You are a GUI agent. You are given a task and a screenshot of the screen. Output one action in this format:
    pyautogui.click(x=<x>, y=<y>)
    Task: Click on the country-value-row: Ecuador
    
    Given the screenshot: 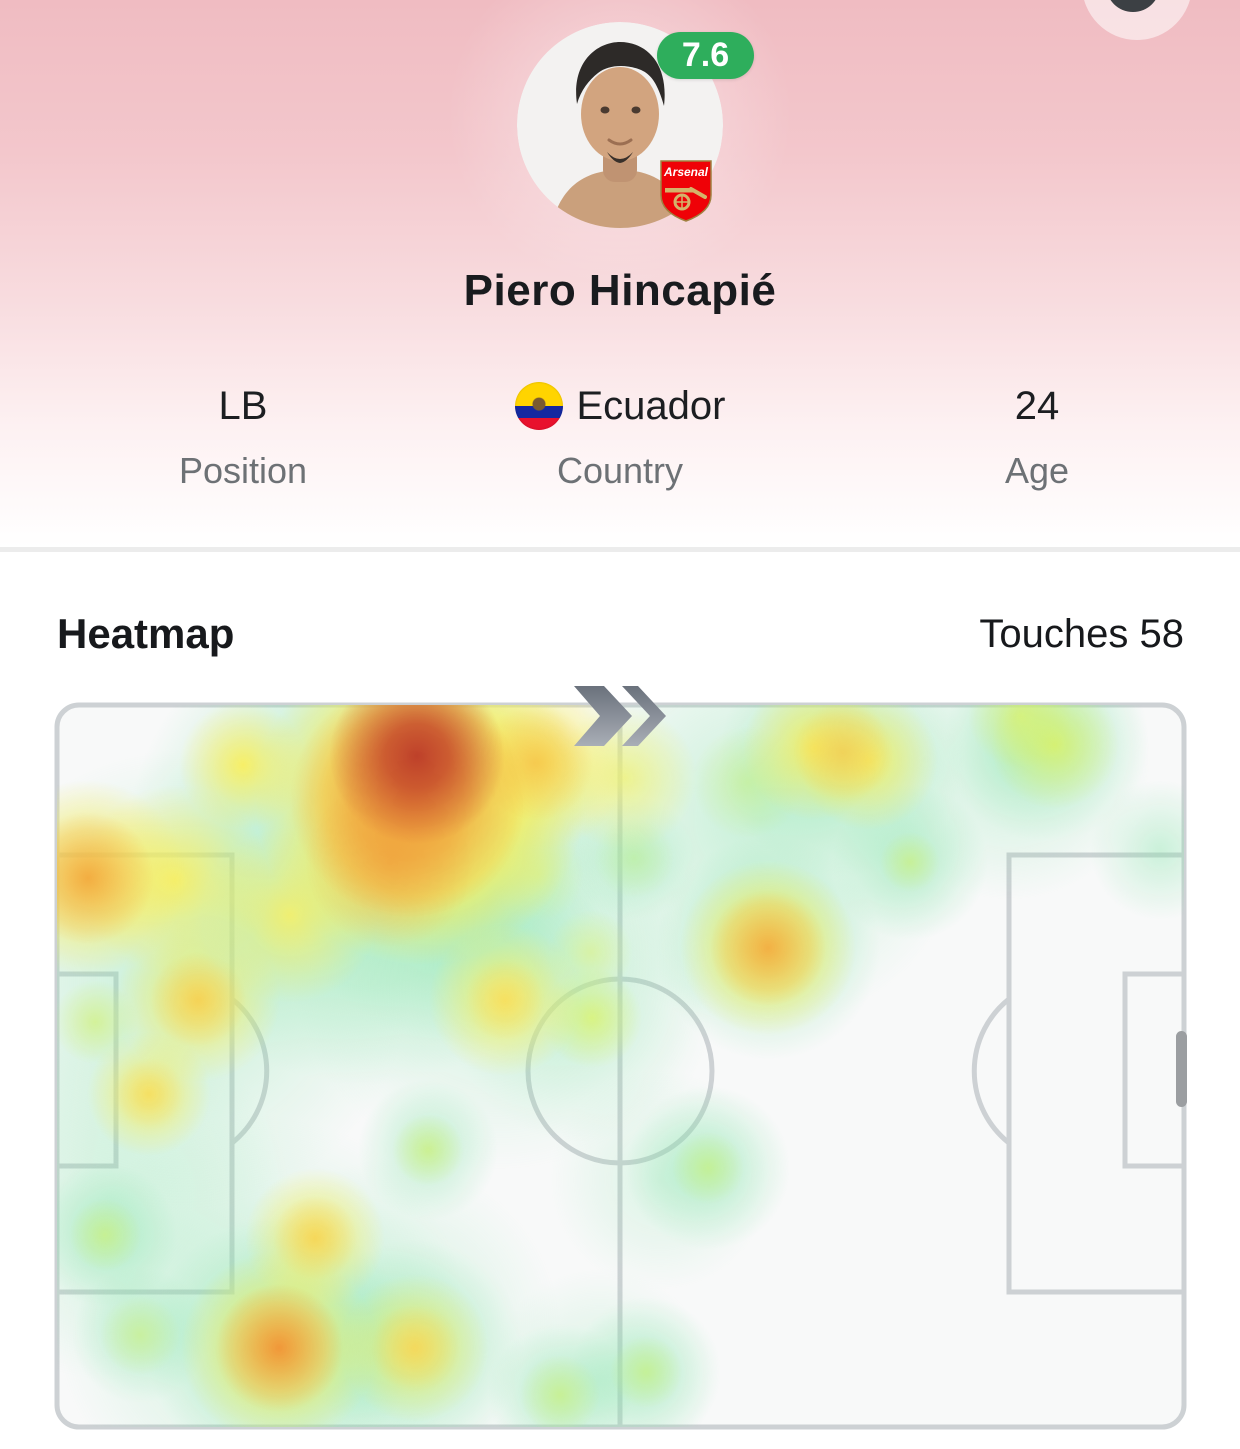 What is the action you would take?
    pyautogui.click(x=620, y=406)
    